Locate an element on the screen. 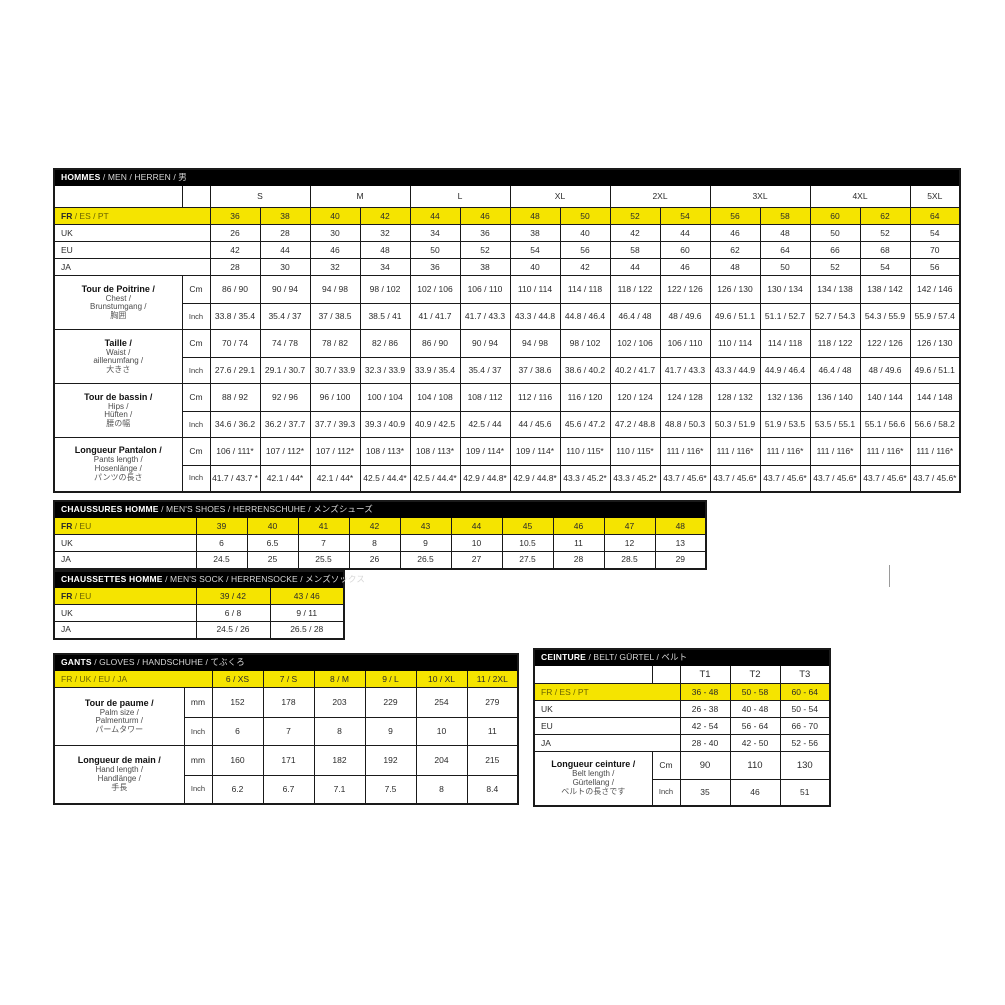  cell: 41.7 / 43.3 is located at coordinates (685, 371).